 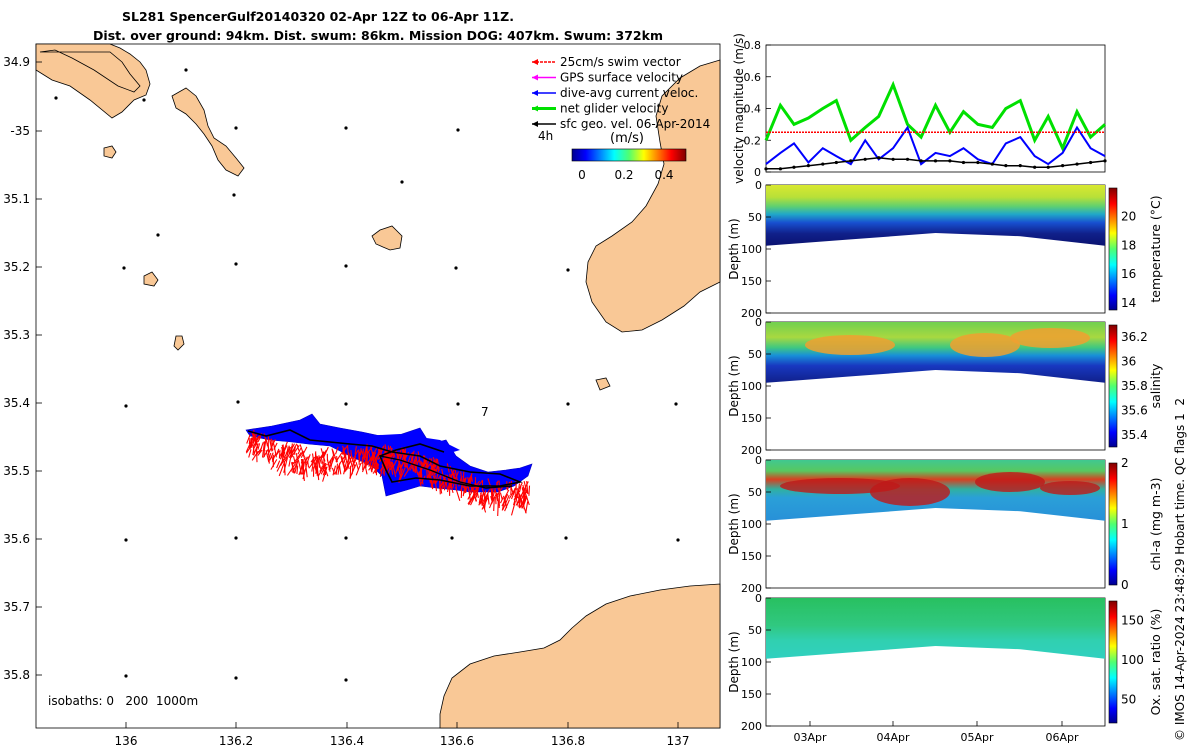 I want to click on legend-label: dive-avg current veloc., so click(x=629, y=93).